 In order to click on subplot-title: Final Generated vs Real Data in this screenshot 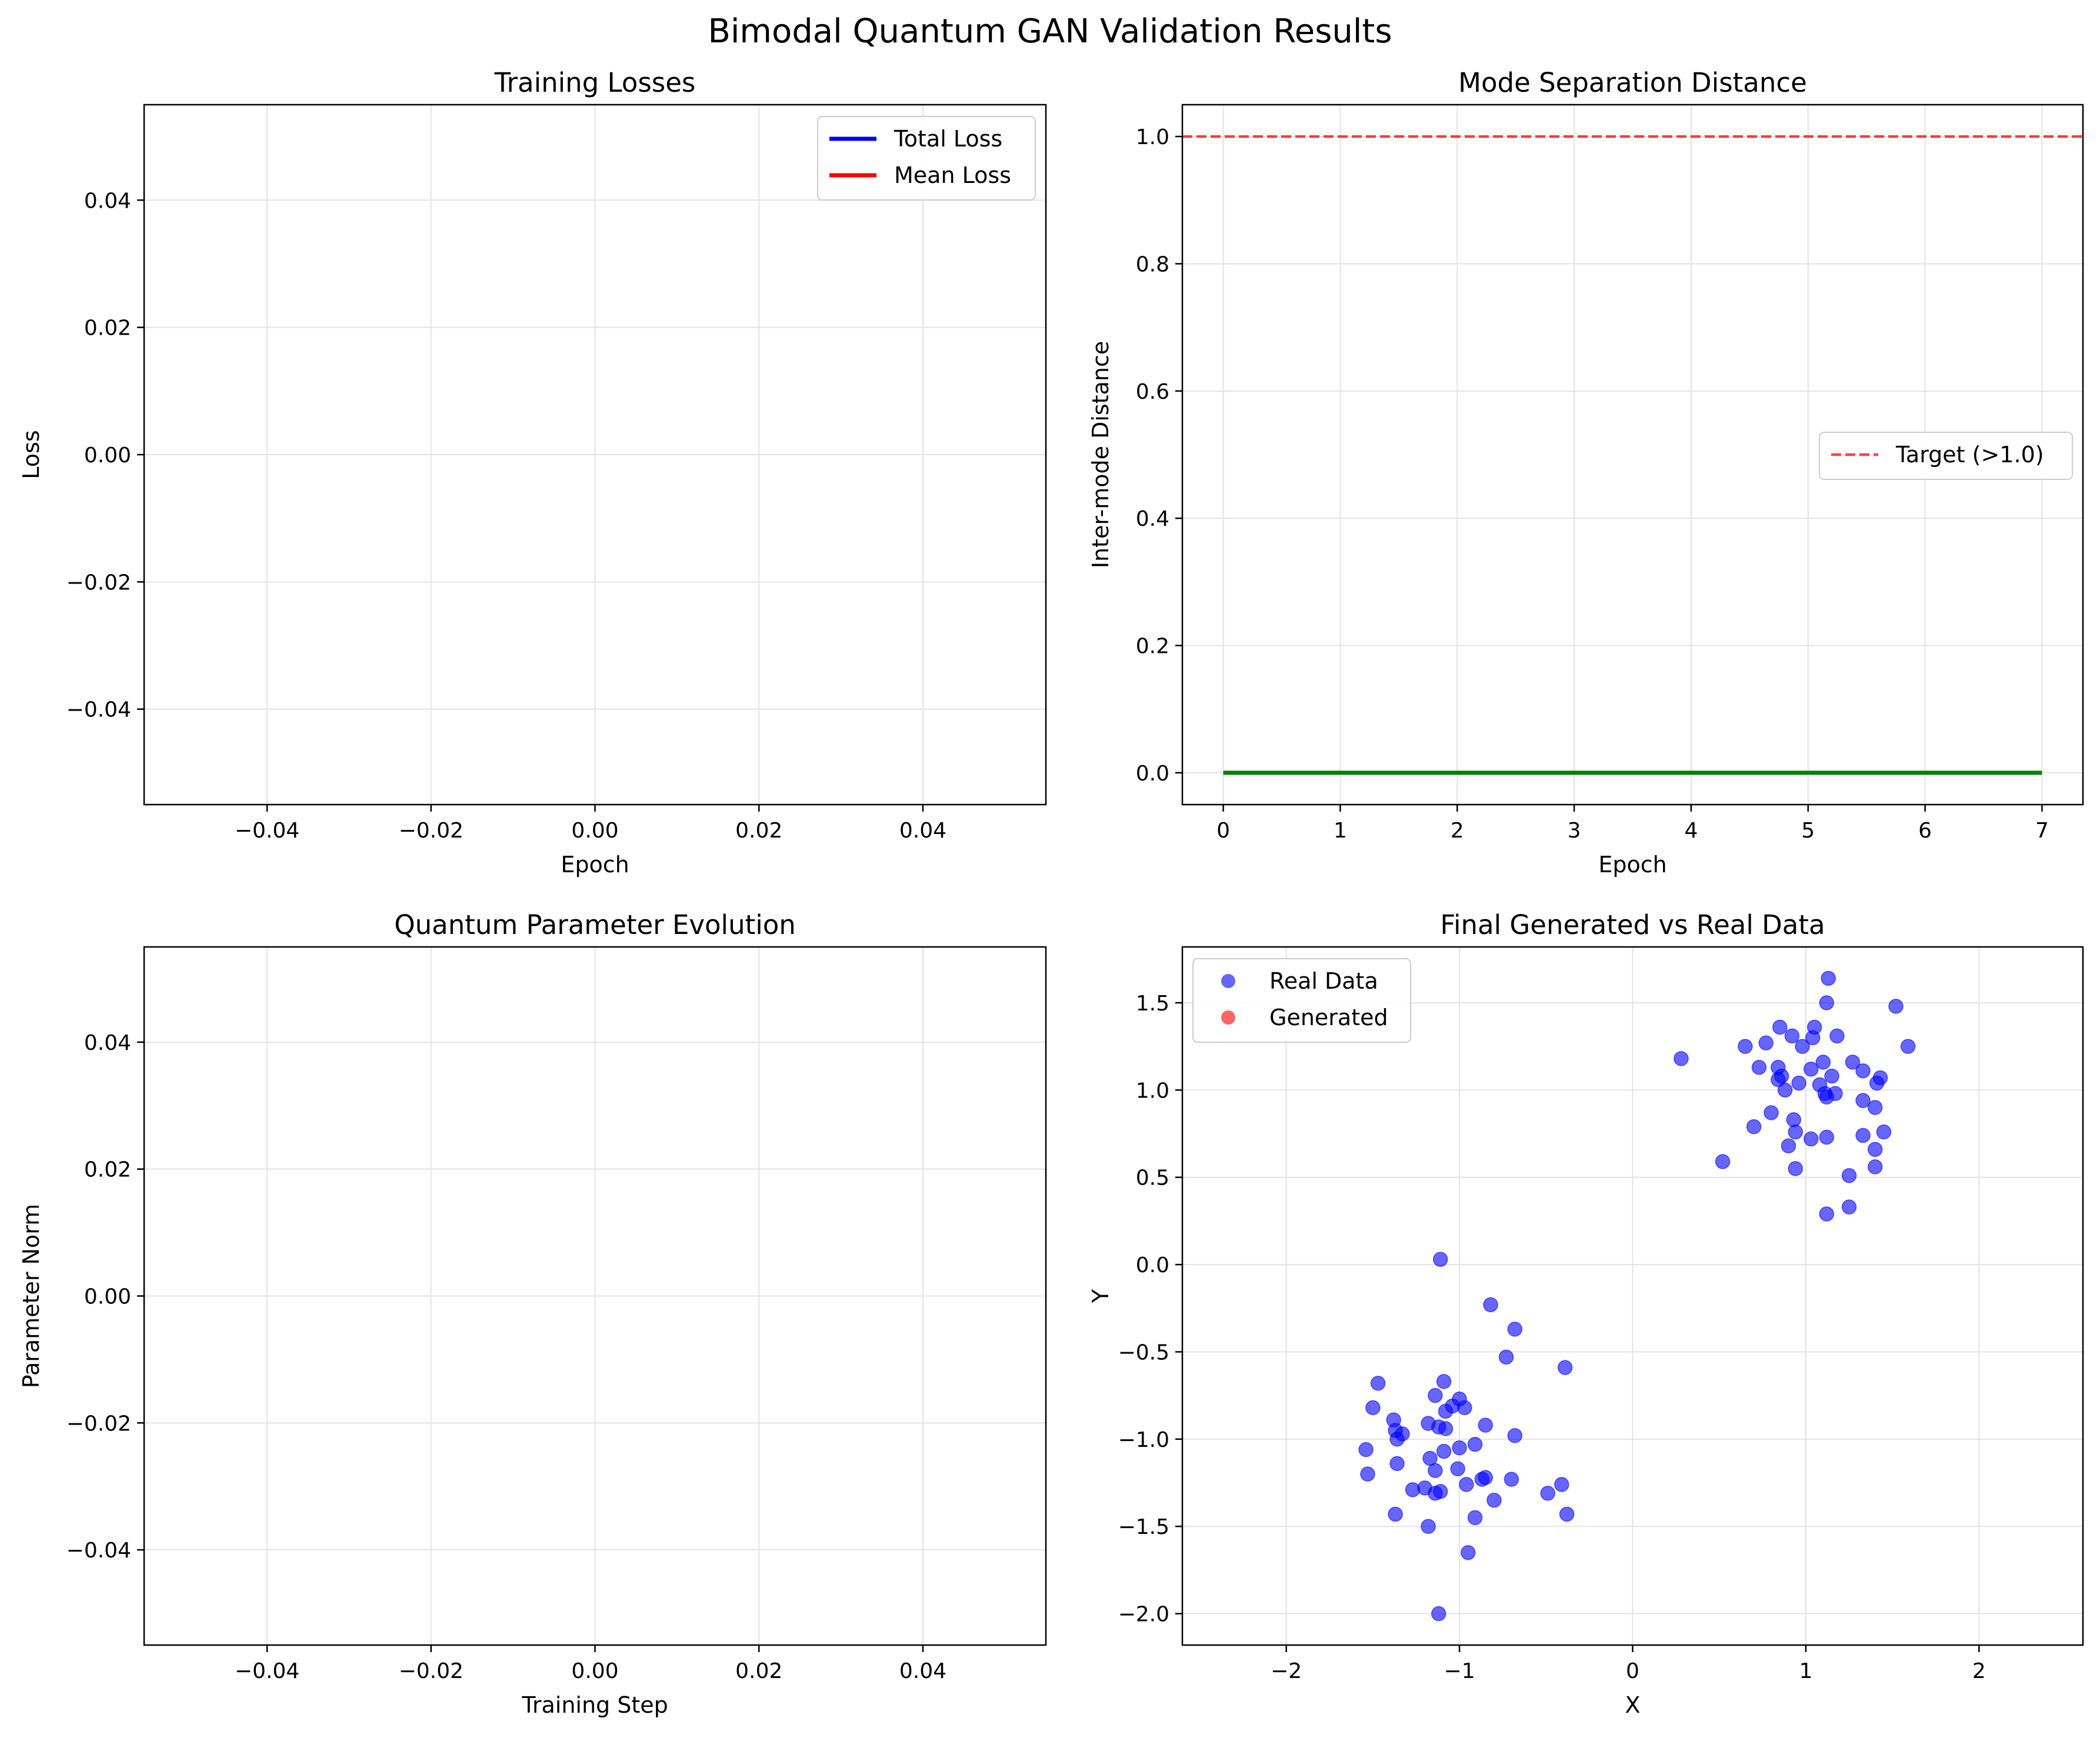, I will do `click(1632, 924)`.